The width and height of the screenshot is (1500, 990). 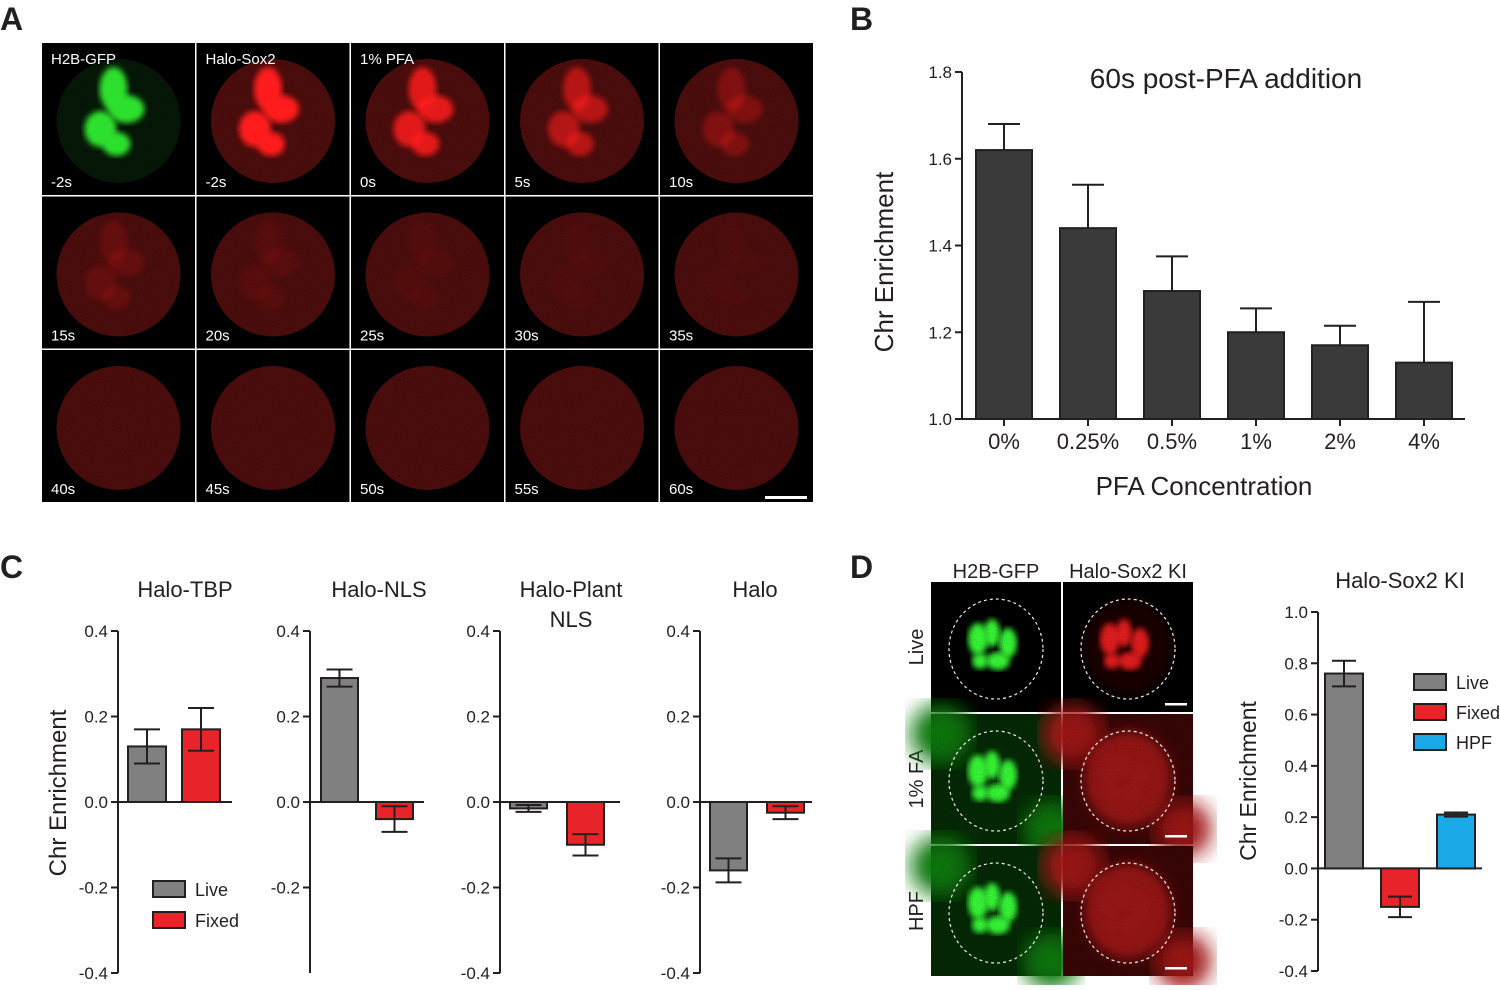 I want to click on y-tick-label: 0.6, so click(x=1296, y=715).